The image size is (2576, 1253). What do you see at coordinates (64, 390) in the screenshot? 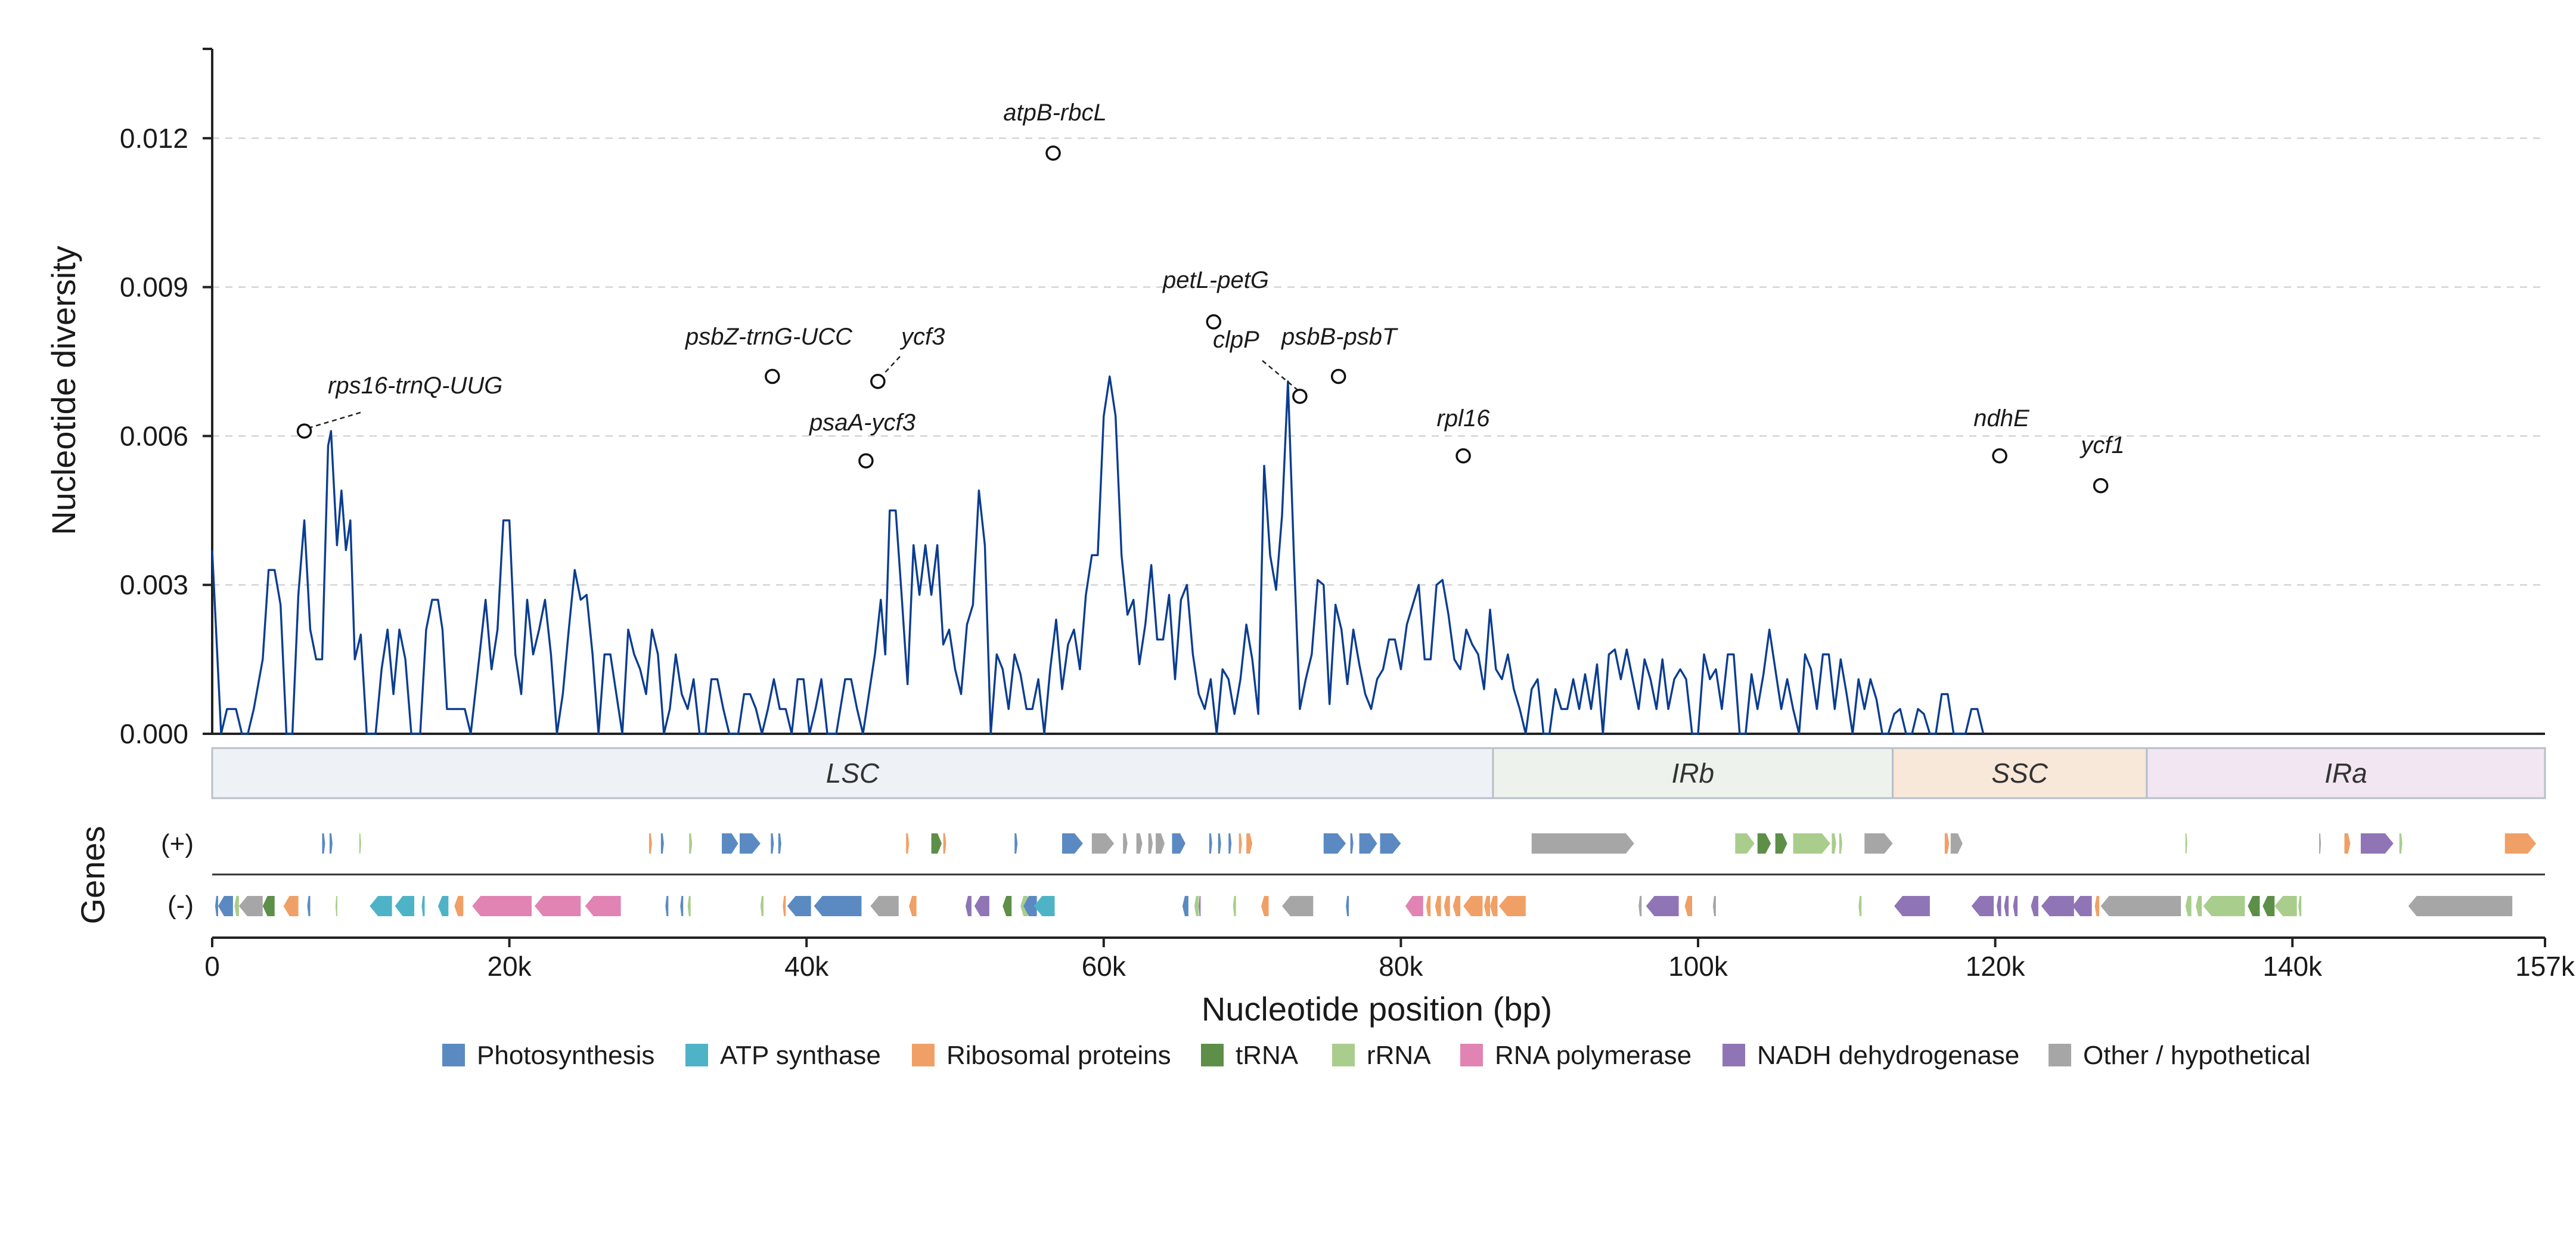
I see `y-axis-title: Nucleotide diversity` at bounding box center [64, 390].